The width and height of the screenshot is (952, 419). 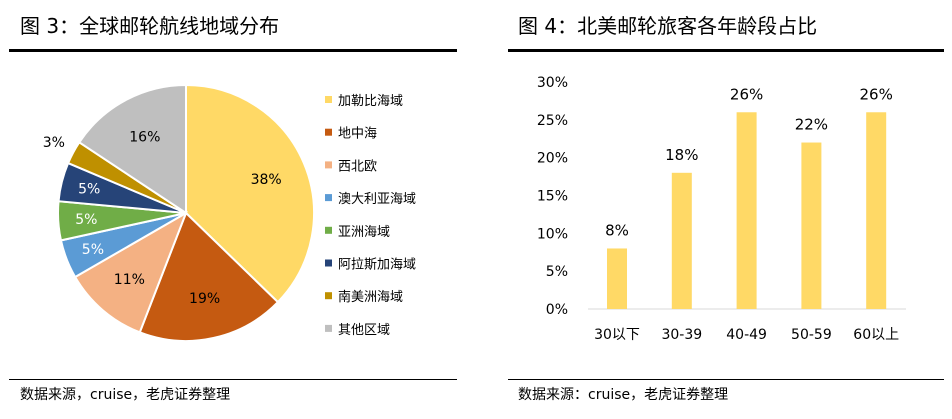 What do you see at coordinates (557, 310) in the screenshot?
I see `y-tick-label-0: 0%` at bounding box center [557, 310].